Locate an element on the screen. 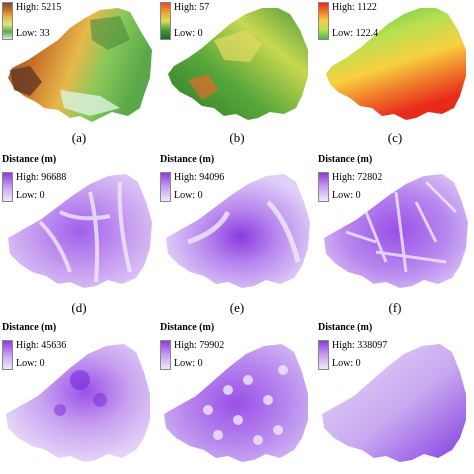 The height and width of the screenshot is (474, 474). map-b is located at coordinates (238, 64).